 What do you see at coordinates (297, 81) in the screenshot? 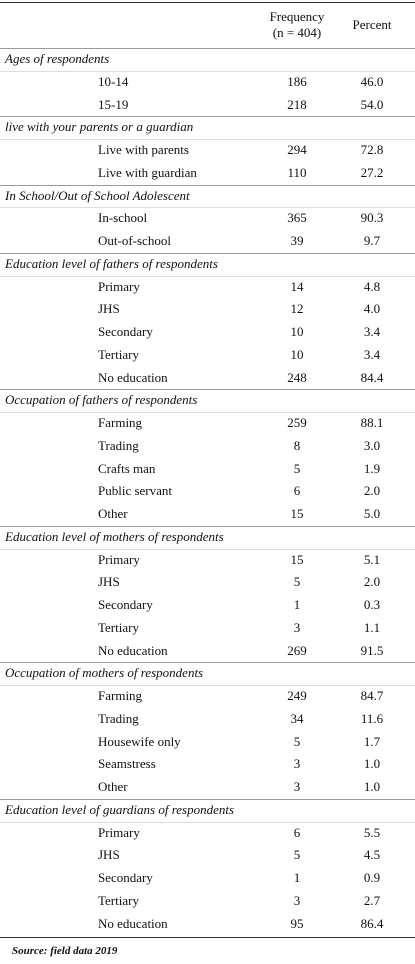
I see `frequency: 186` at bounding box center [297, 81].